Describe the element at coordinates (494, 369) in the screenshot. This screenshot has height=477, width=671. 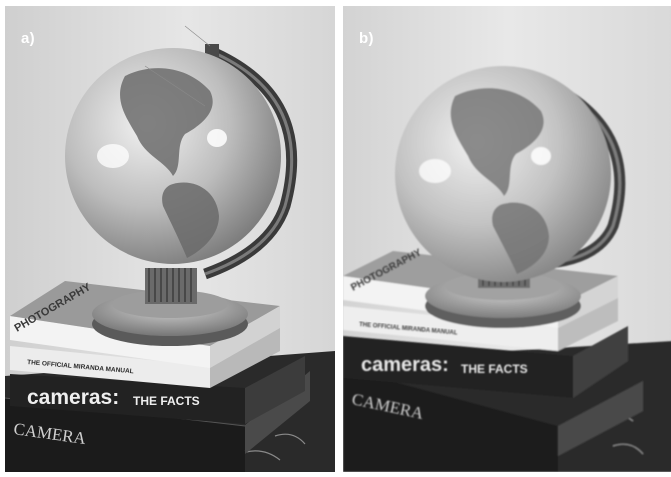
I see `cameras-subtitle-soft: THE FACTS` at that location.